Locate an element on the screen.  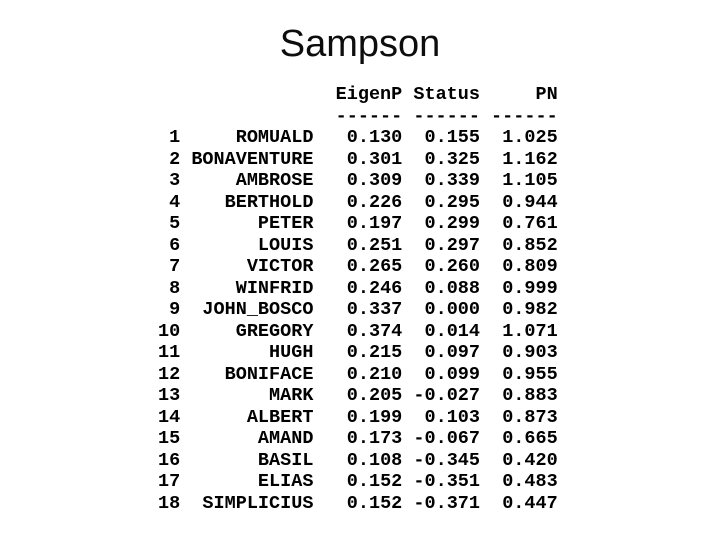
eigenp-value: 0.215 is located at coordinates (358, 352).